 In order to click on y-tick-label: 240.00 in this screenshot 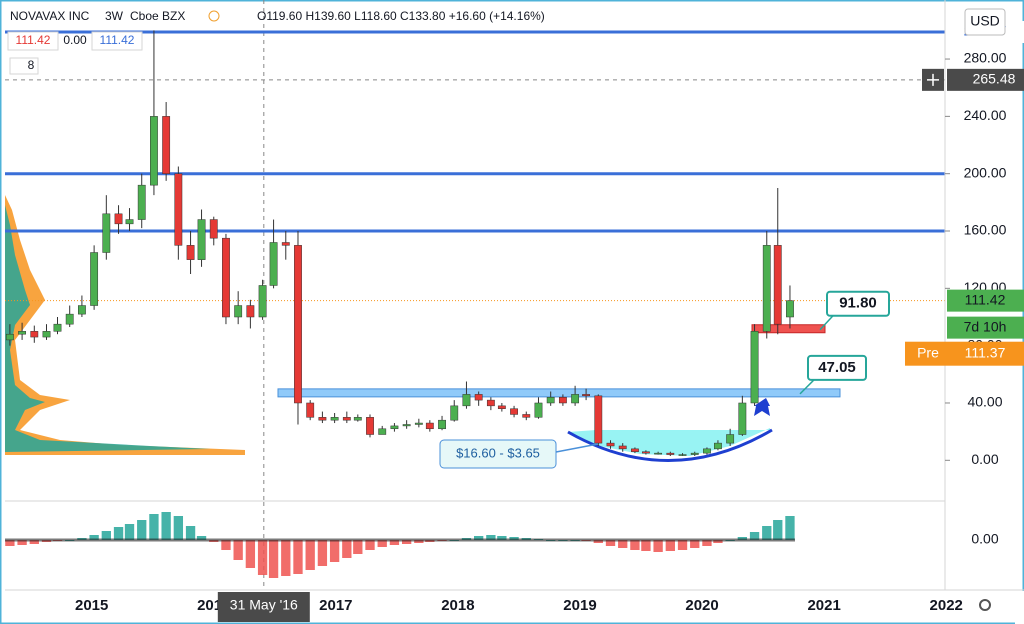, I will do `click(985, 115)`.